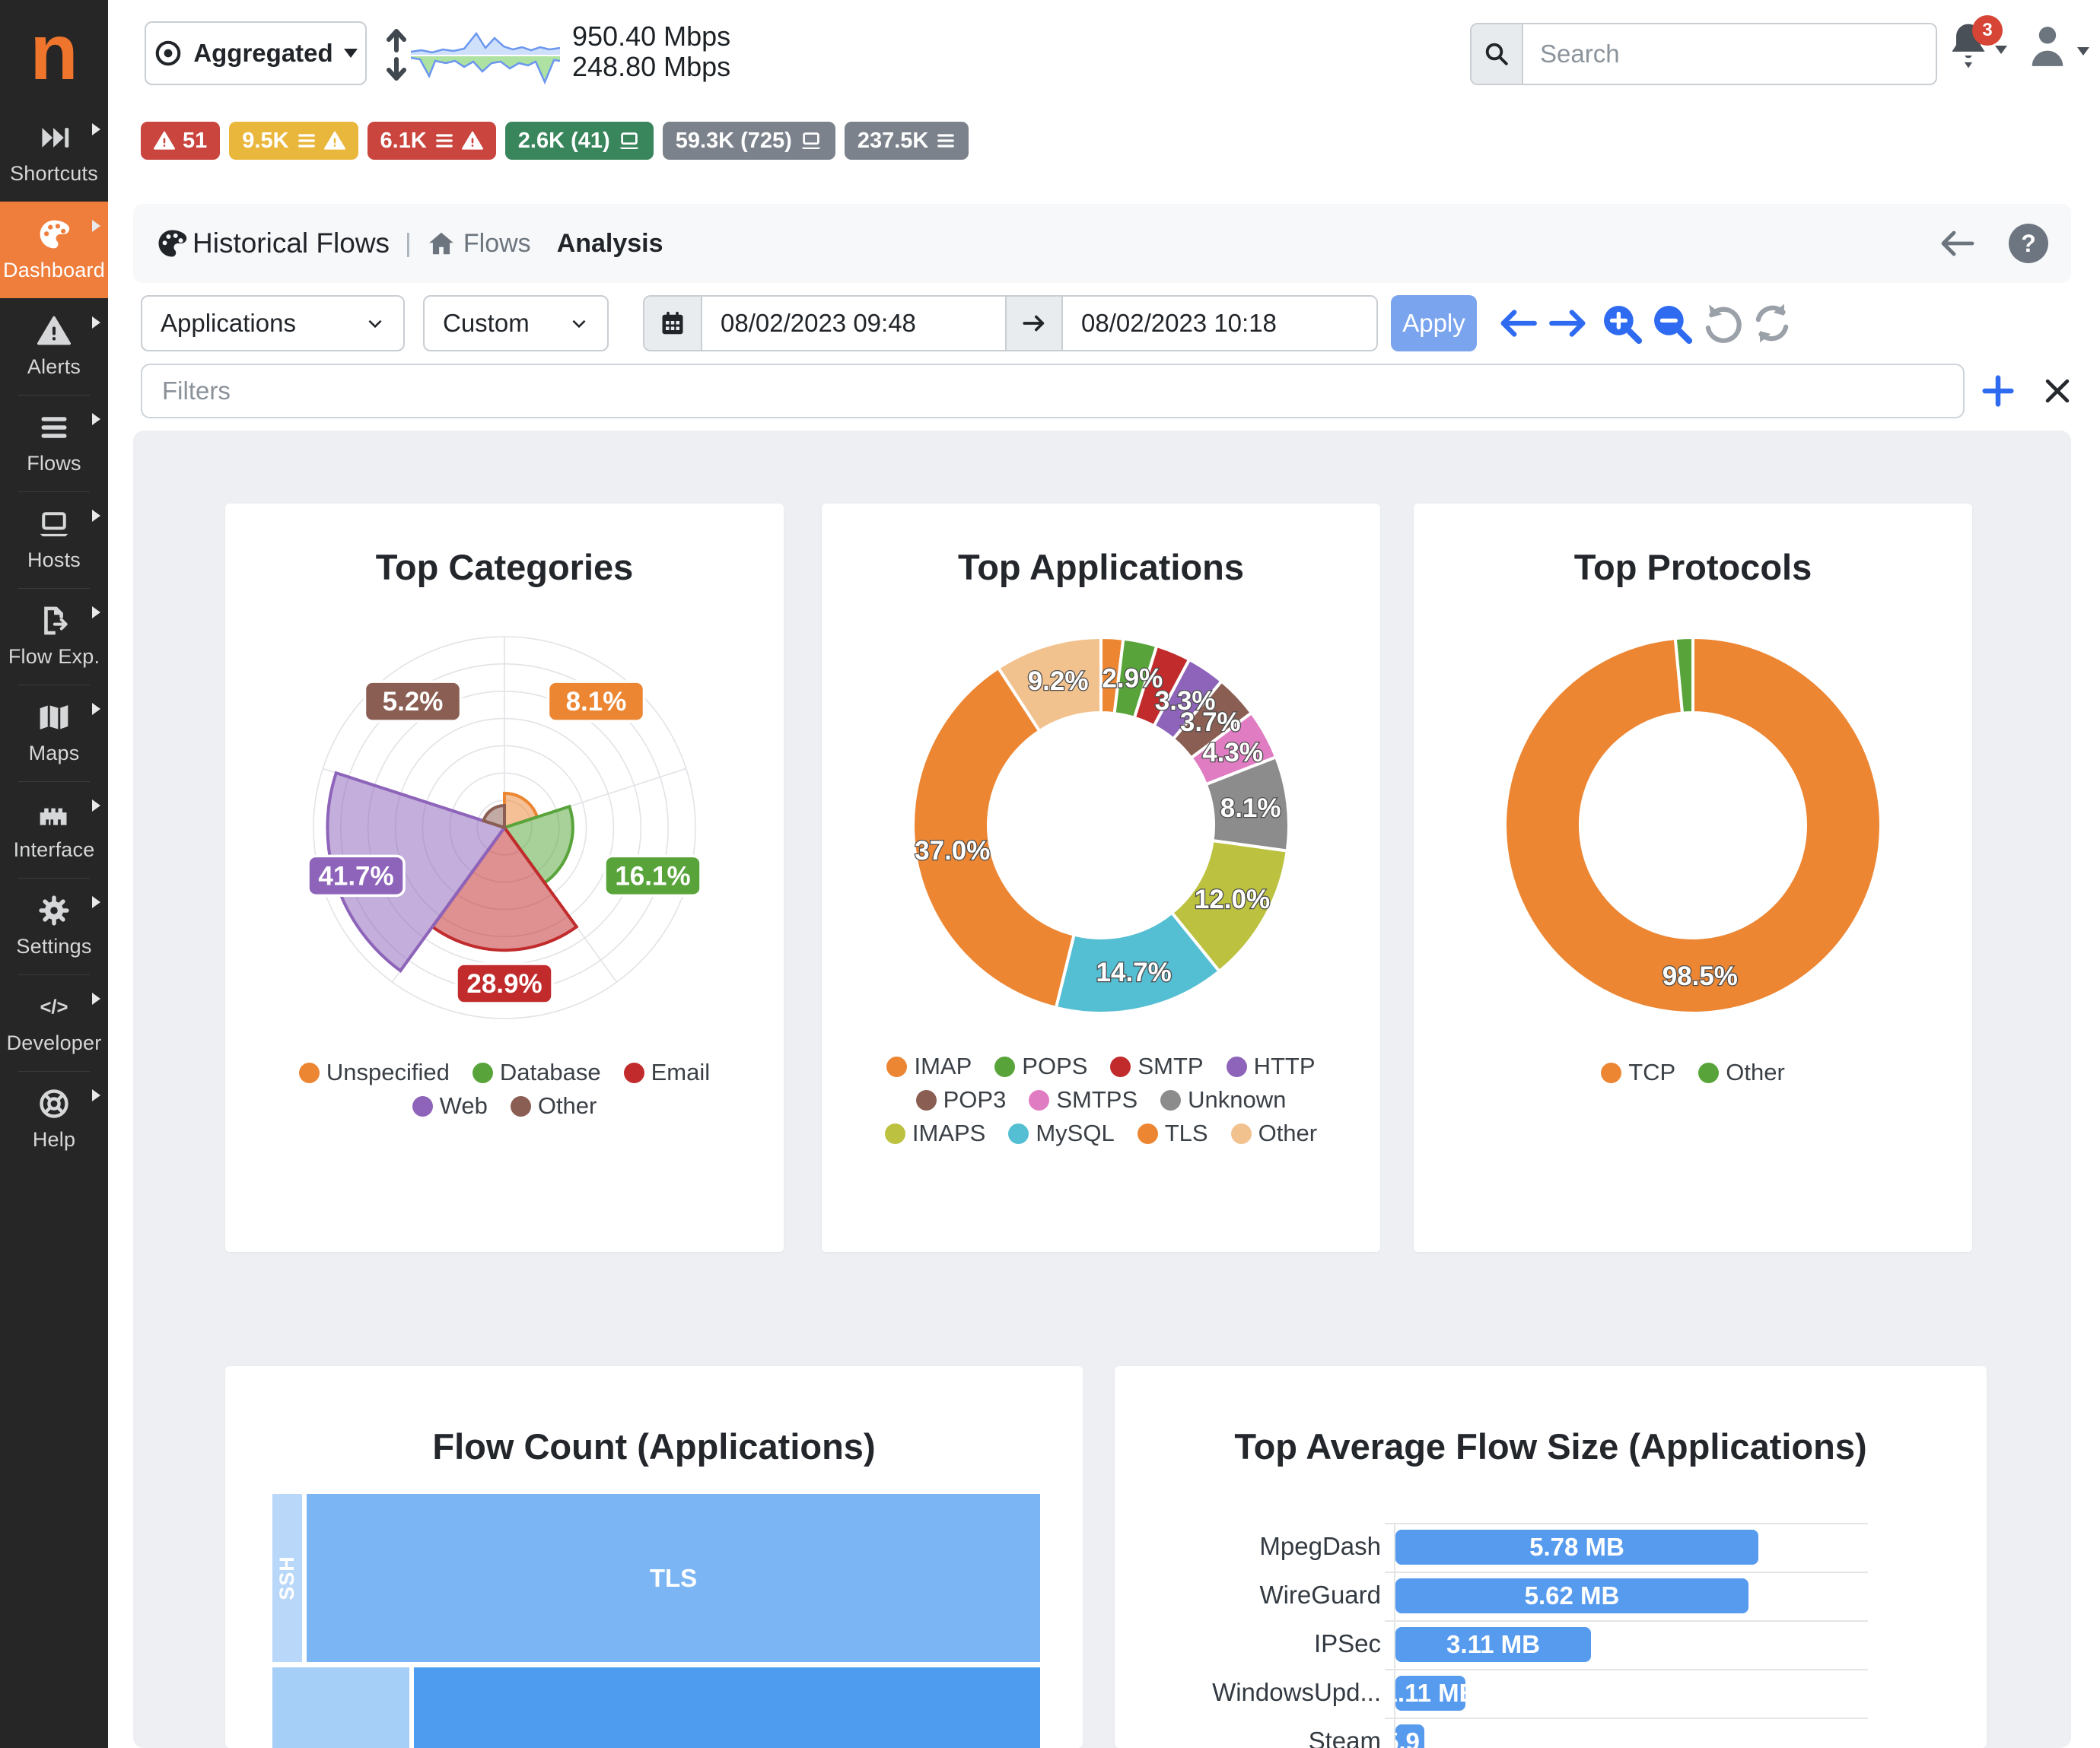  I want to click on legend-label: POPS, so click(1055, 1066).